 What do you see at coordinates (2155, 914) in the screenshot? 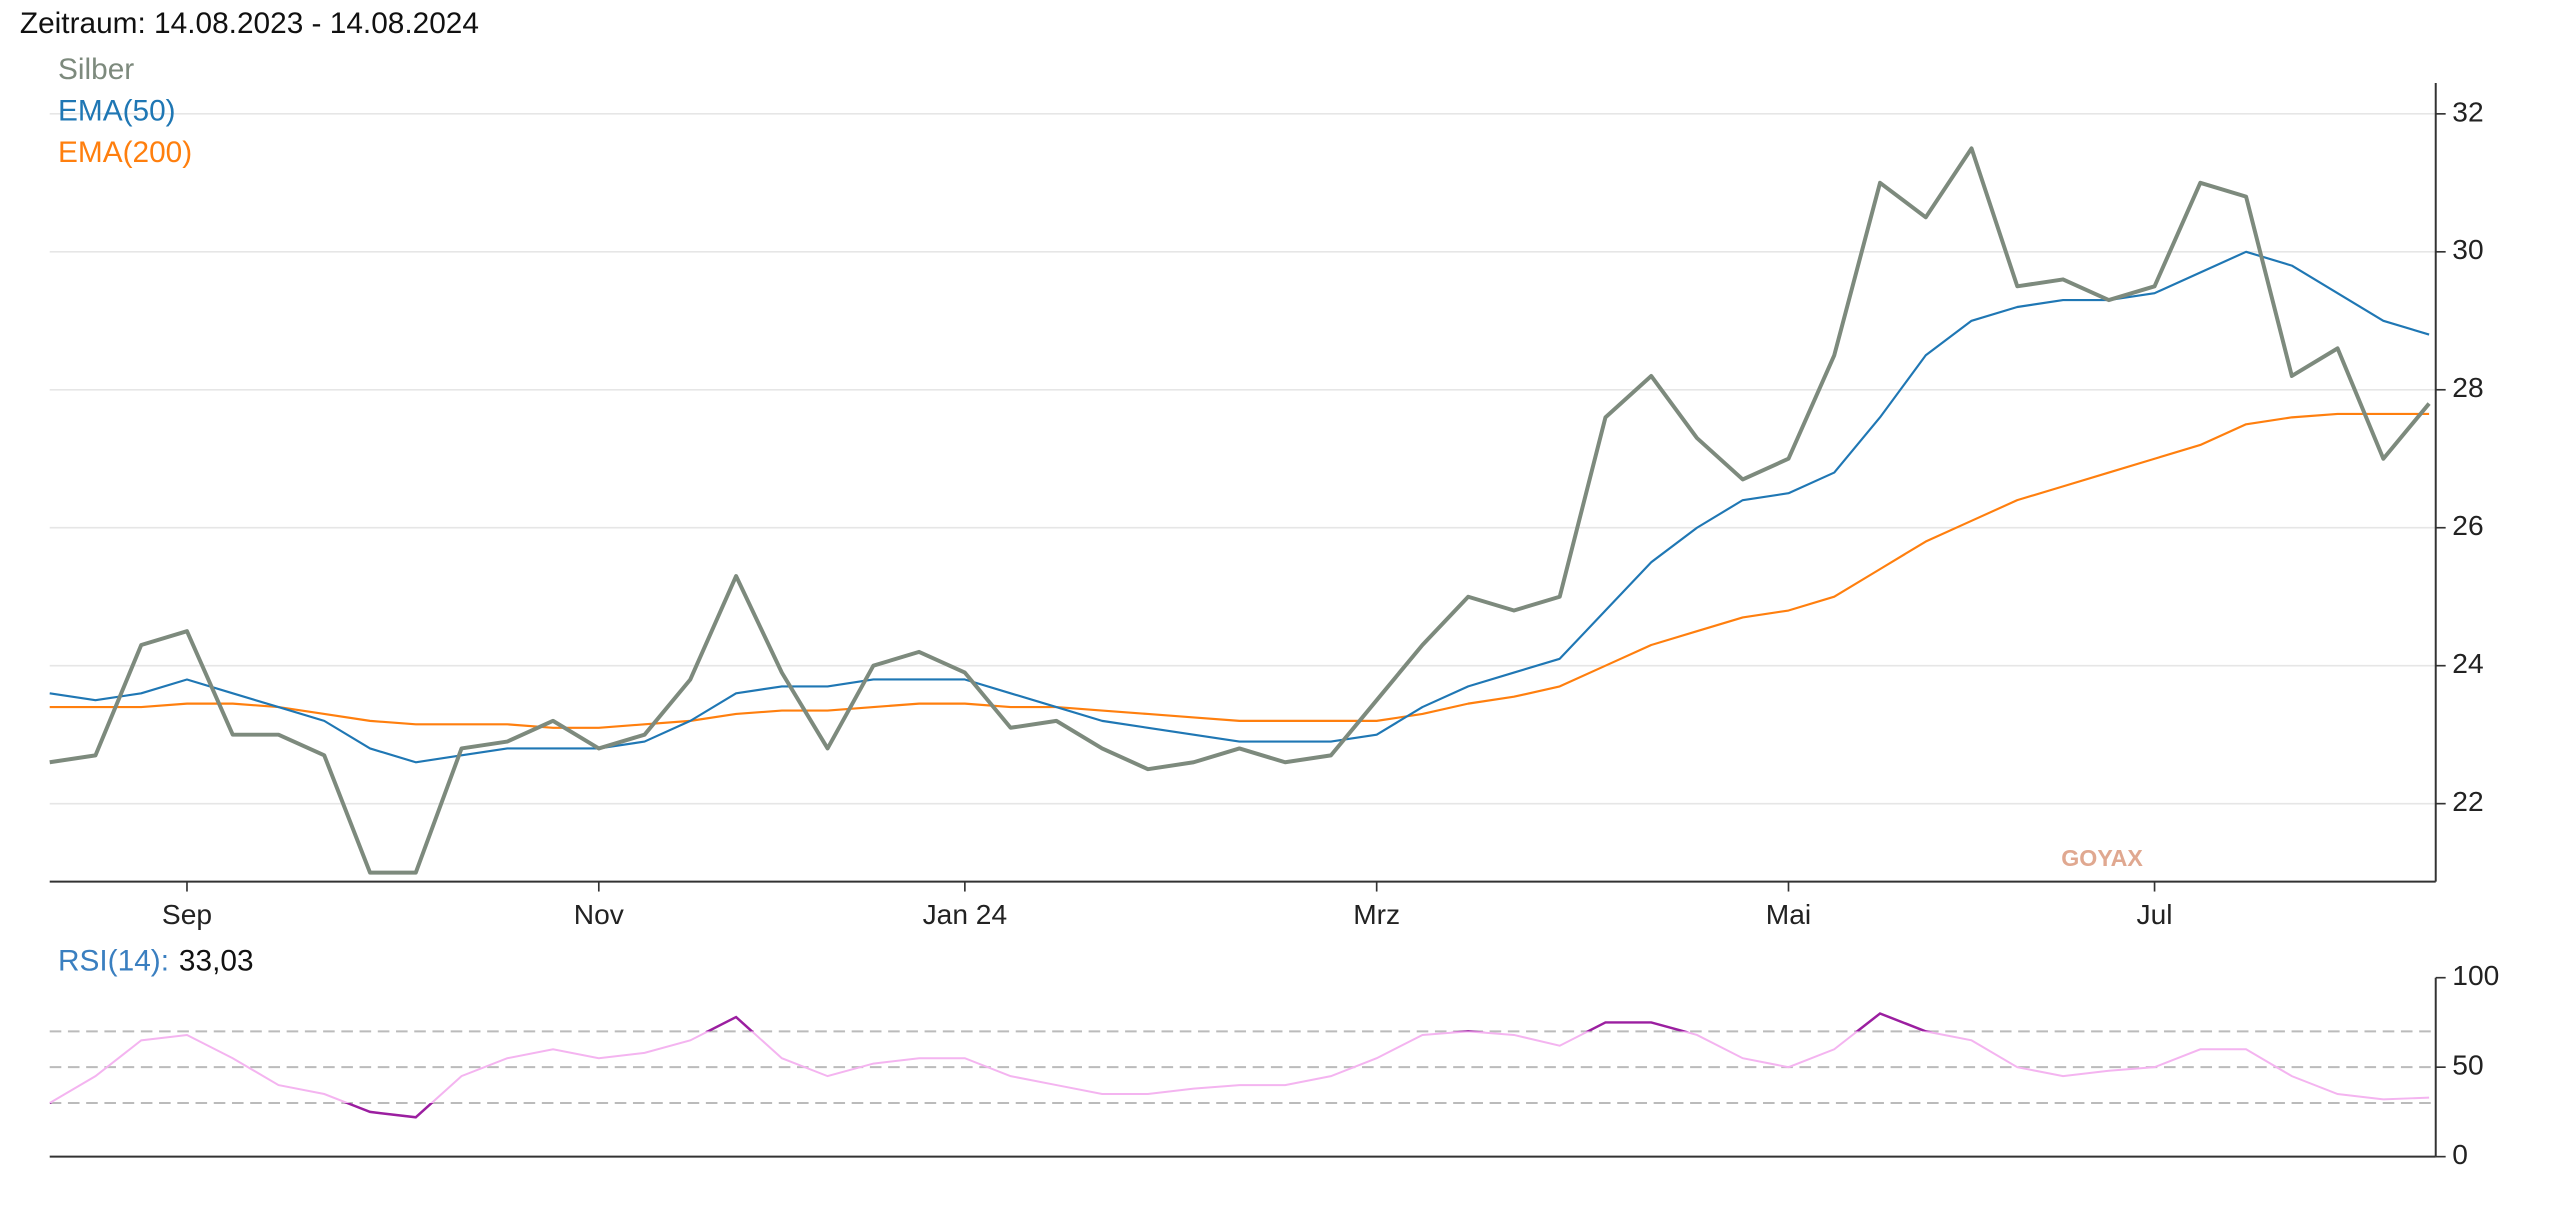
I see `x-tick-label: Jul` at bounding box center [2155, 914].